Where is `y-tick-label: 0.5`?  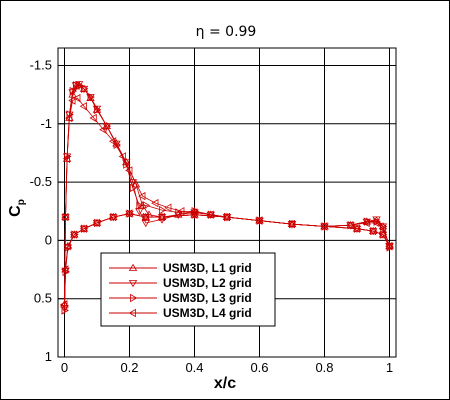 y-tick-label: 0.5 is located at coordinates (43, 298).